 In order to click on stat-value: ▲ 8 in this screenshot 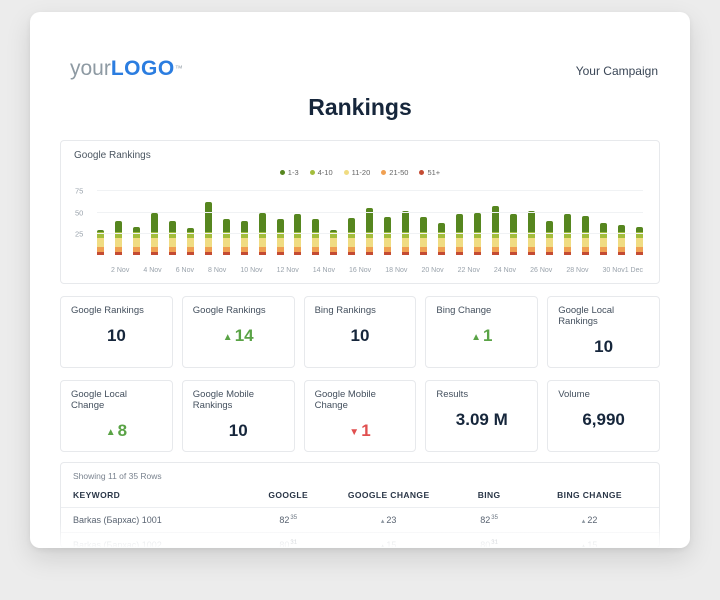, I will do `click(116, 430)`.